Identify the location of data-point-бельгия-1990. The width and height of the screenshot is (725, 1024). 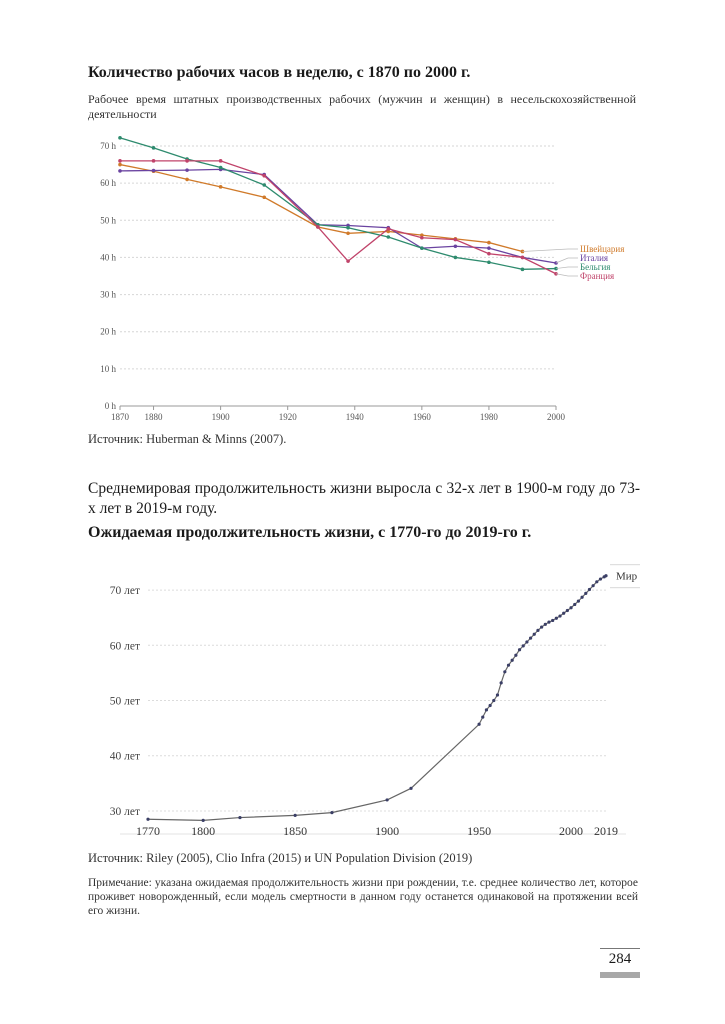
(522, 269).